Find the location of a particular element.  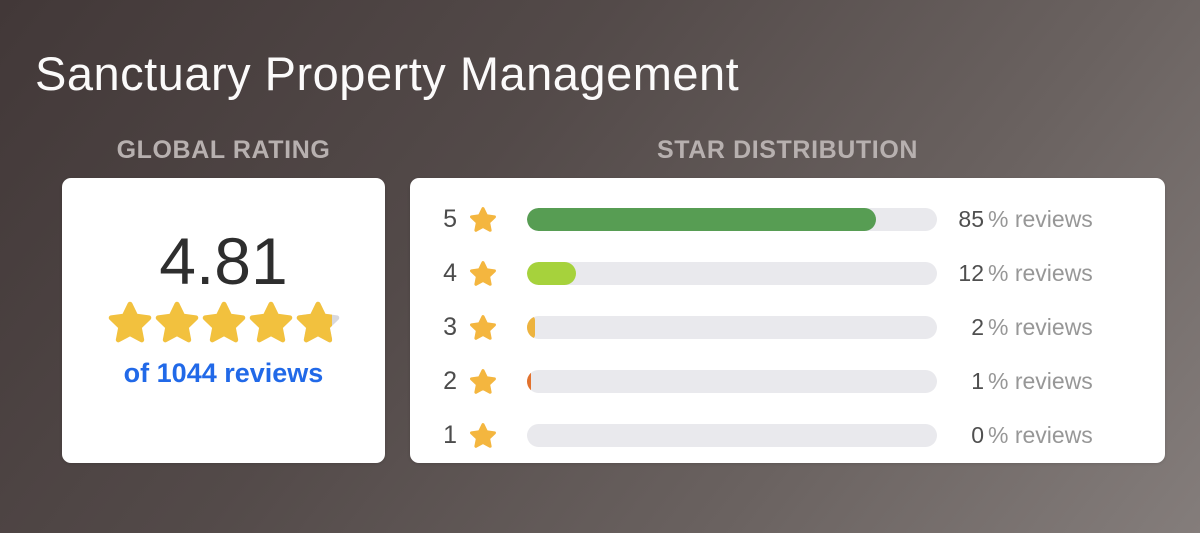

reviews-count-link: of 1044 reviews is located at coordinates (223, 372).